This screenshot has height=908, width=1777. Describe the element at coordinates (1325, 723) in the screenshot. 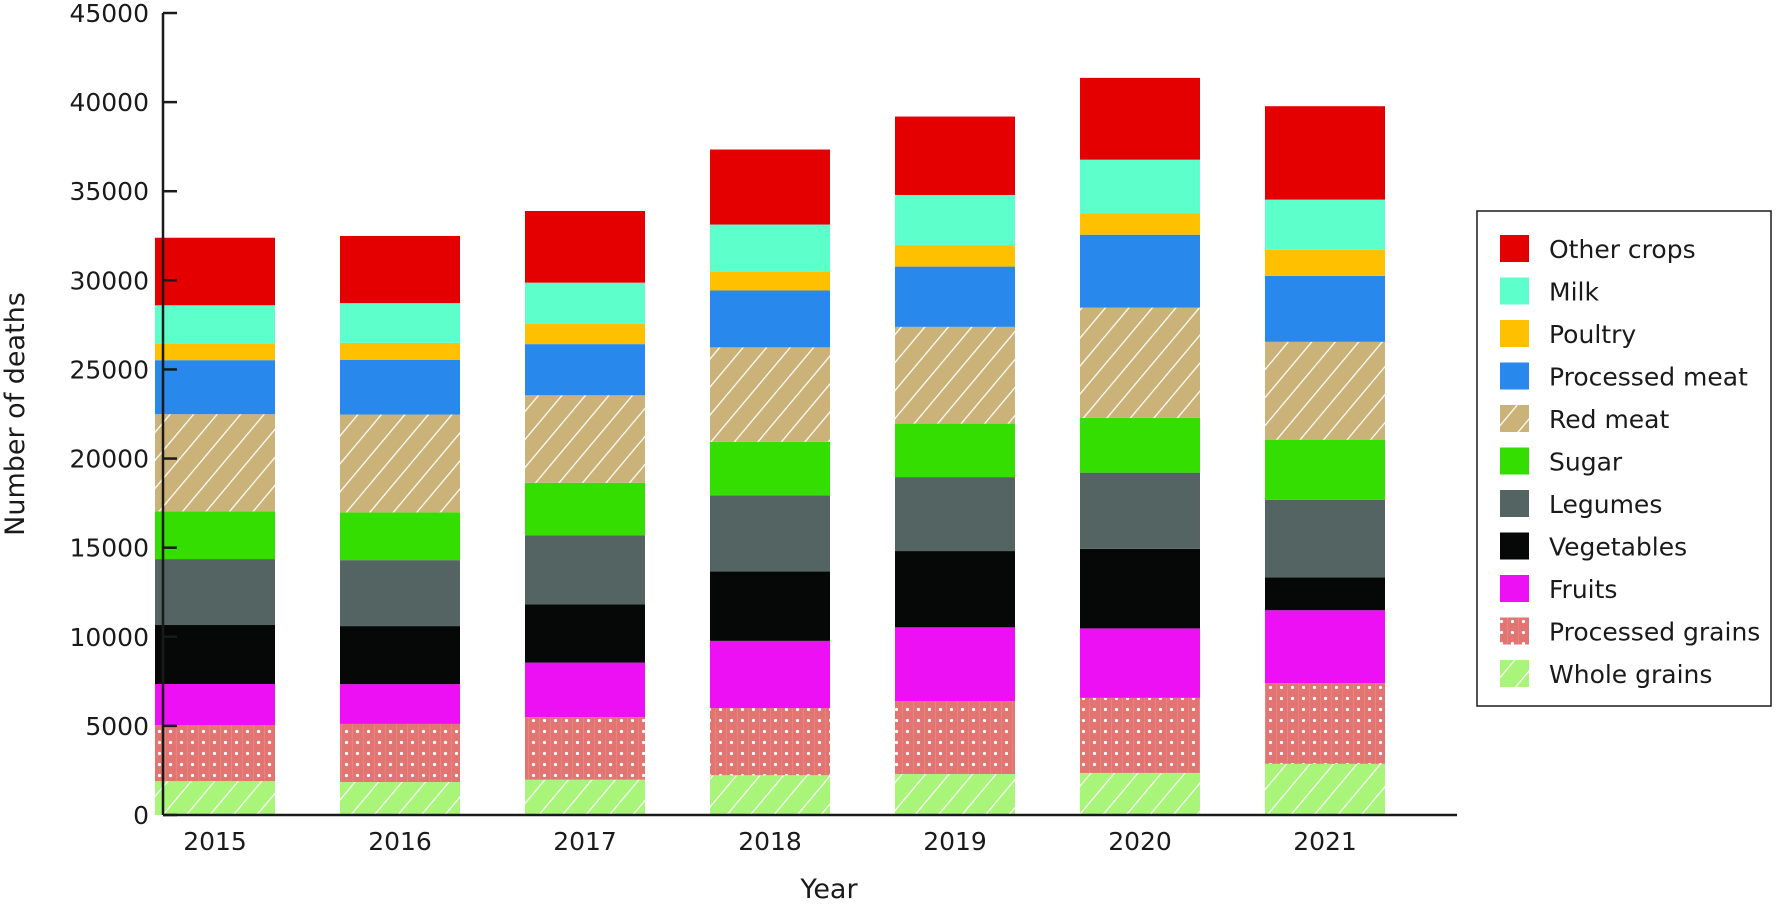

I see `bar-segment-processed-grains-2021` at that location.